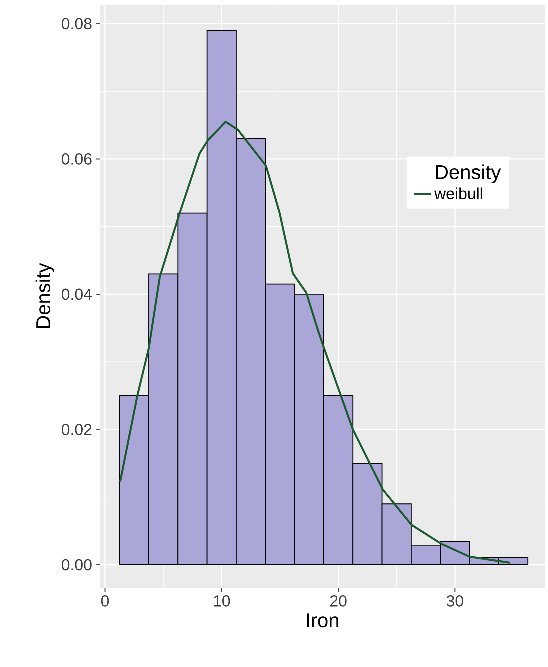  Describe the element at coordinates (222, 601) in the screenshot. I see `x-tick-label: 10` at that location.